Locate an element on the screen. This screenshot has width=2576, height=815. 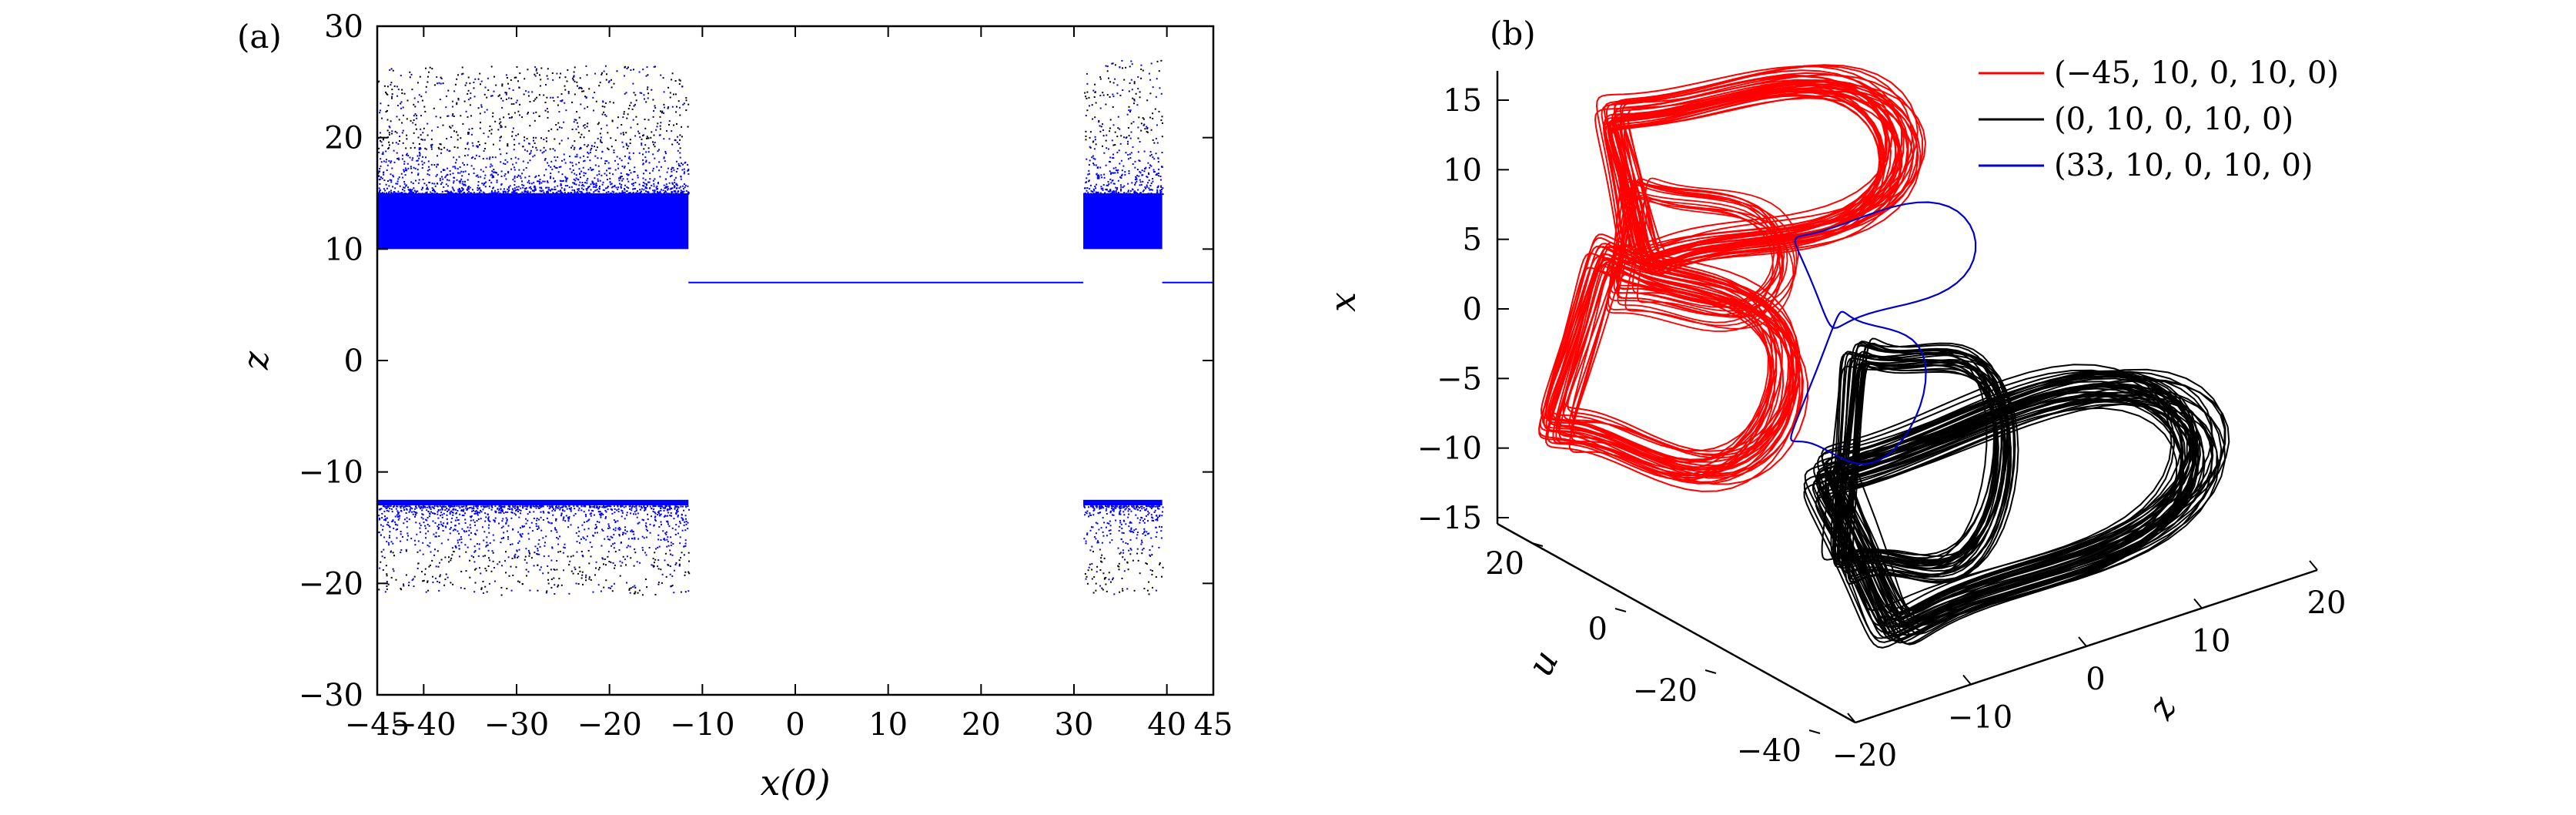
y-tick-label-0: −30 is located at coordinates (331, 696).